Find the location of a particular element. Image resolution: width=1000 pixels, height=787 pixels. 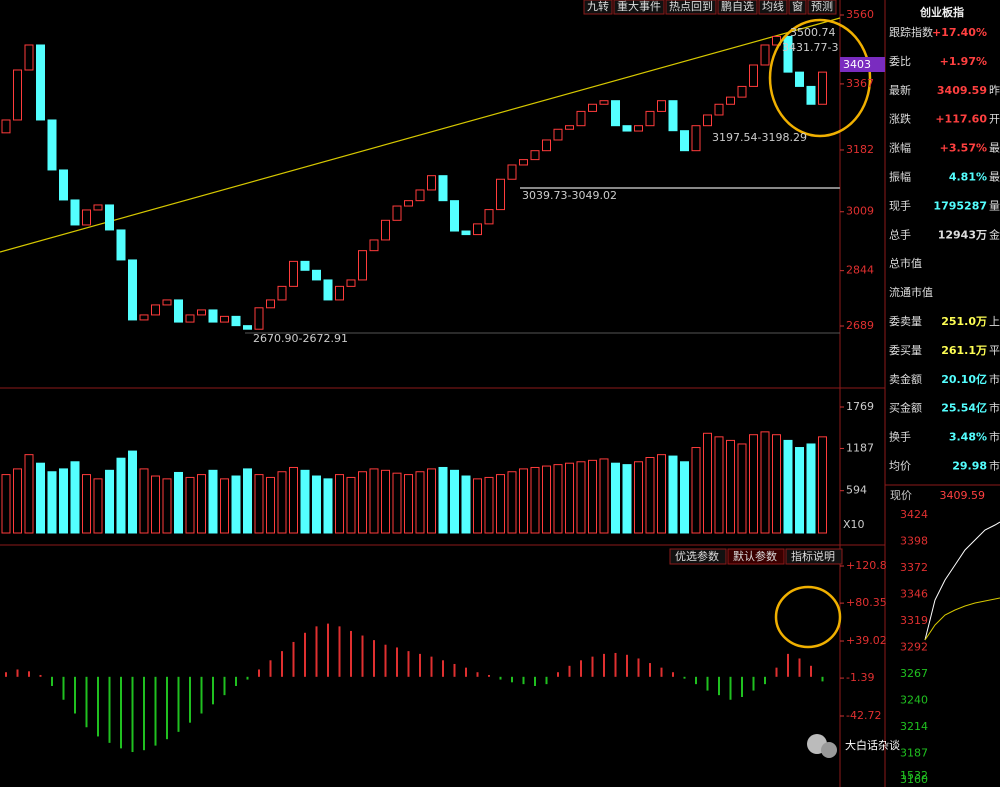

price-tick-label: 3182 is located at coordinates (860, 149).